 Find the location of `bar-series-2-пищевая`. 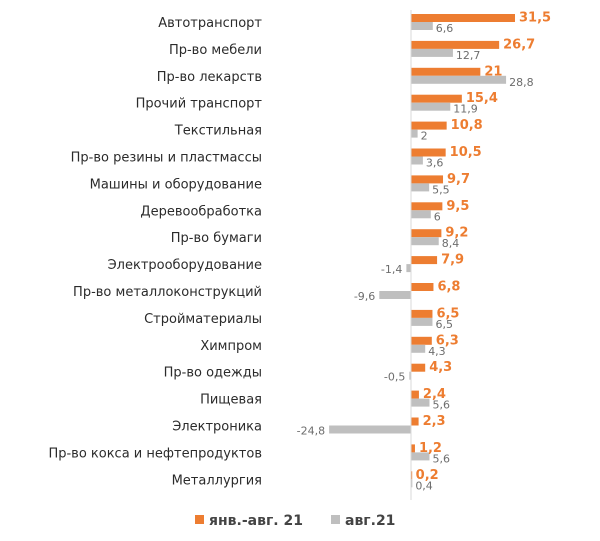

bar-series-2-пищевая is located at coordinates (420, 402).